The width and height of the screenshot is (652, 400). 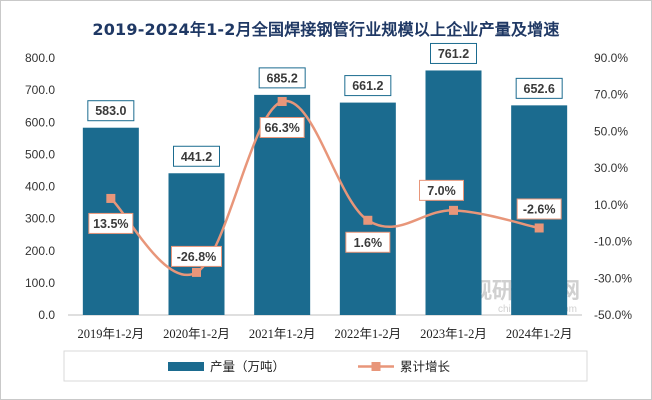 I want to click on x-category-label: 2019年1-2月, so click(x=110, y=334).